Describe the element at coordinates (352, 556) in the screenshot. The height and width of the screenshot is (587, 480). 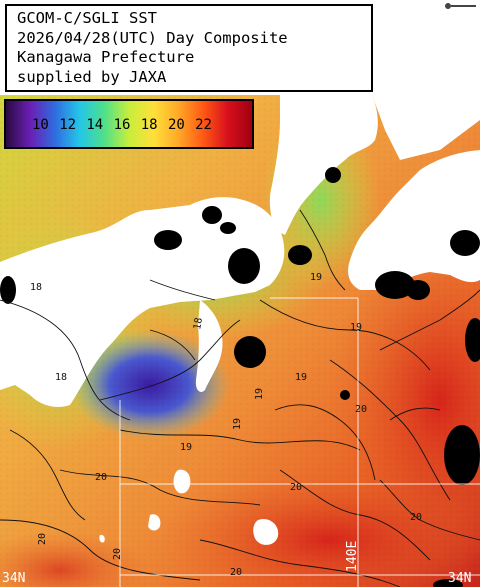
I see `longitude-label: 140E` at that location.